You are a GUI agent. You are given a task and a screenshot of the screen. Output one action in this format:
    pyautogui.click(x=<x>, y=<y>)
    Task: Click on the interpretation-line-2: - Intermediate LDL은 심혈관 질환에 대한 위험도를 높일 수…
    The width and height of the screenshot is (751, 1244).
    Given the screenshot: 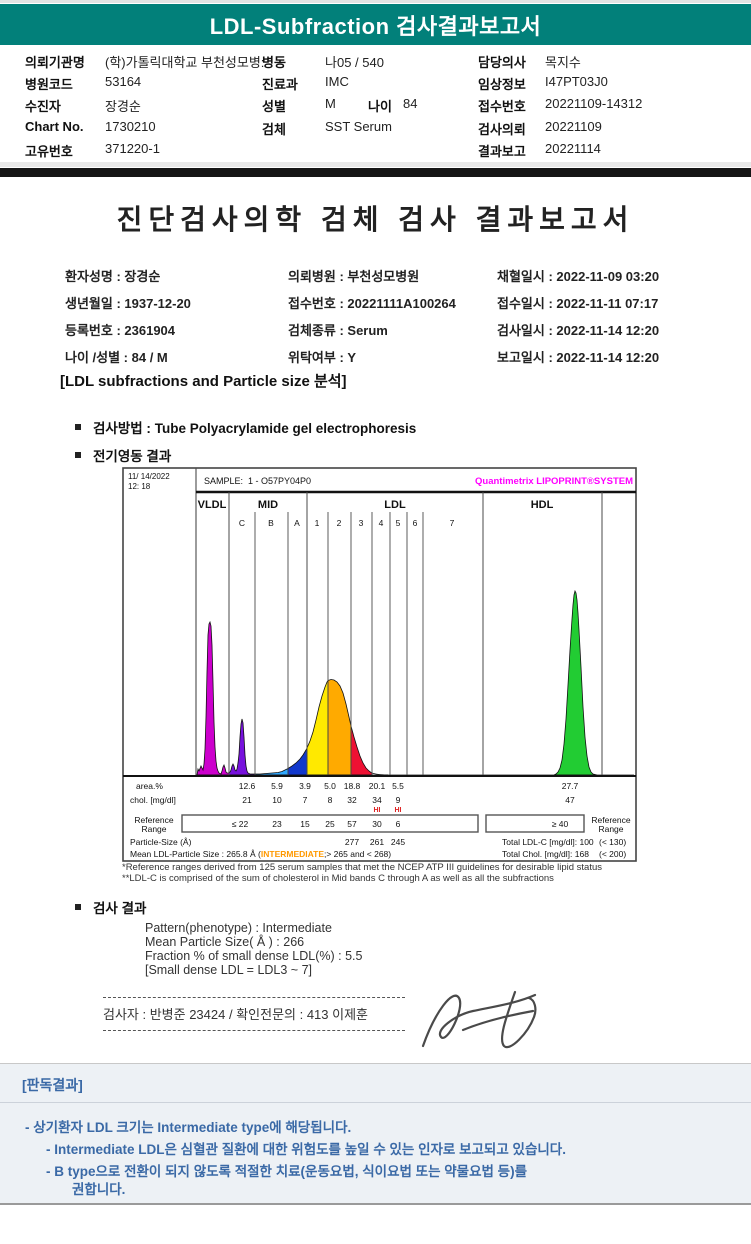 What is the action you would take?
    pyautogui.click(x=306, y=1149)
    